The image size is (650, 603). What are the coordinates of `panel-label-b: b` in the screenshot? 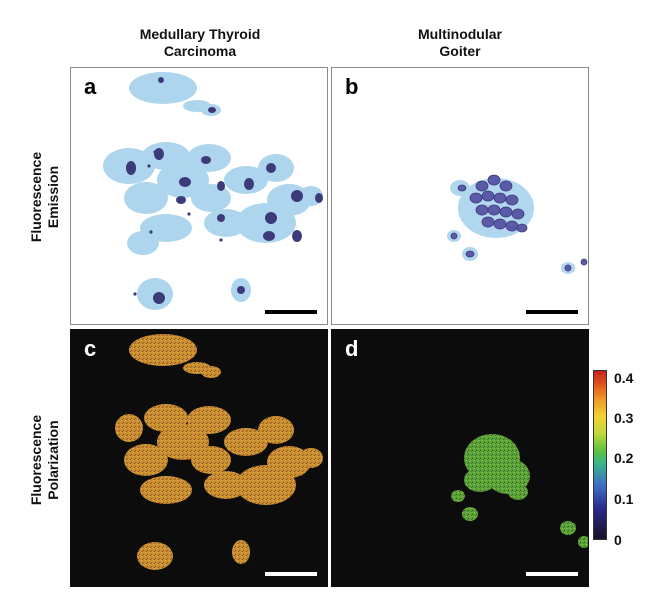 It's located at (352, 86).